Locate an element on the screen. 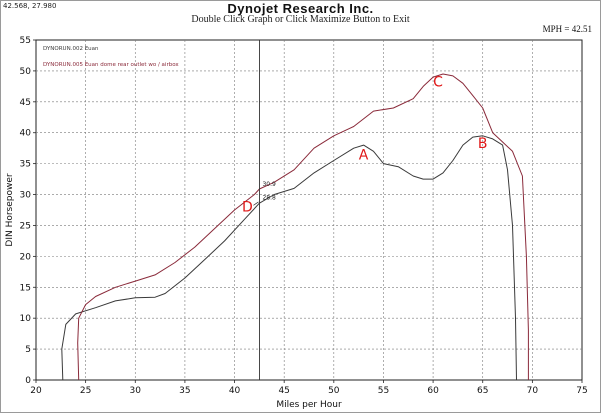  annotation-d-leader is located at coordinates (256, 203).